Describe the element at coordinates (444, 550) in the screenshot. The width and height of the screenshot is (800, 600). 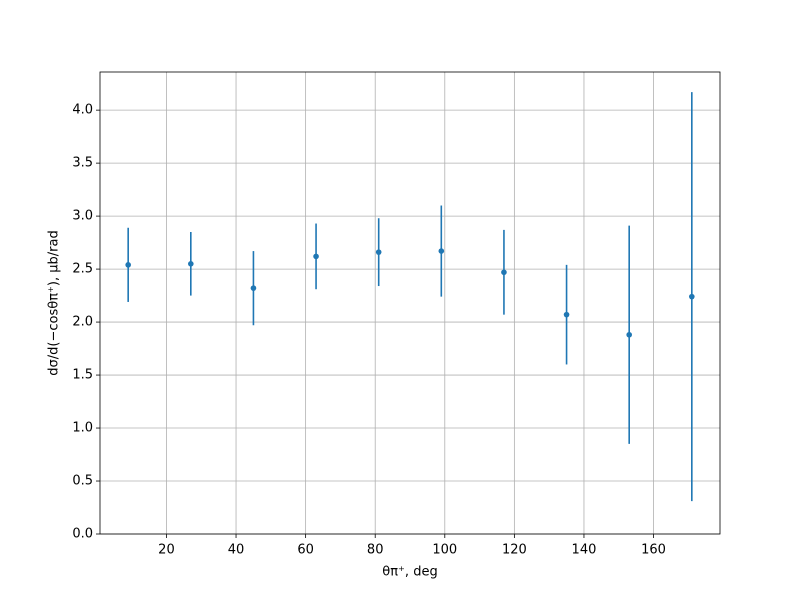
I see `x-tick-label: 100` at that location.